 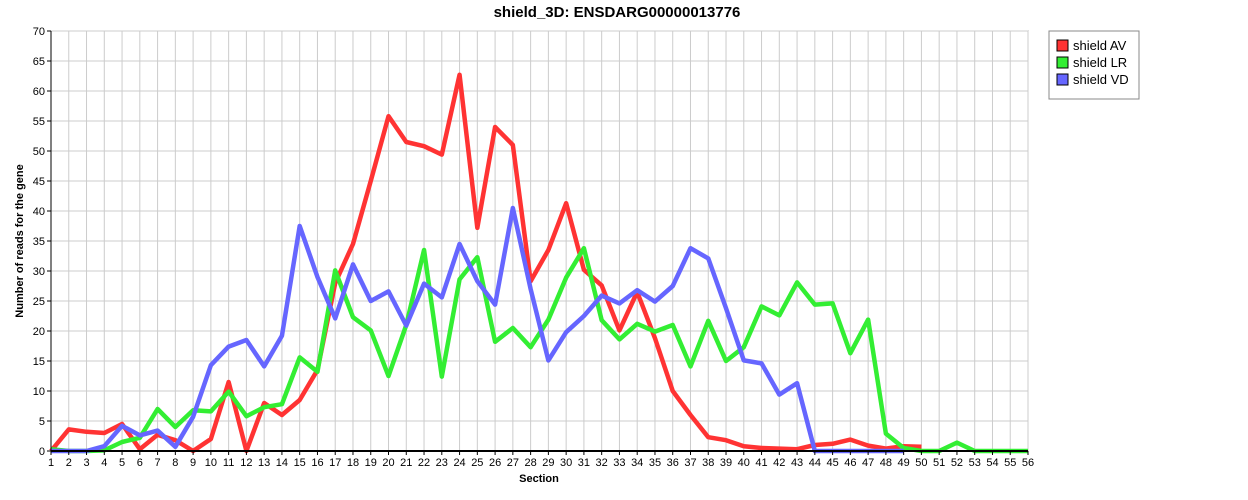 What do you see at coordinates (69, 463) in the screenshot?
I see `x-tick-label: 2` at bounding box center [69, 463].